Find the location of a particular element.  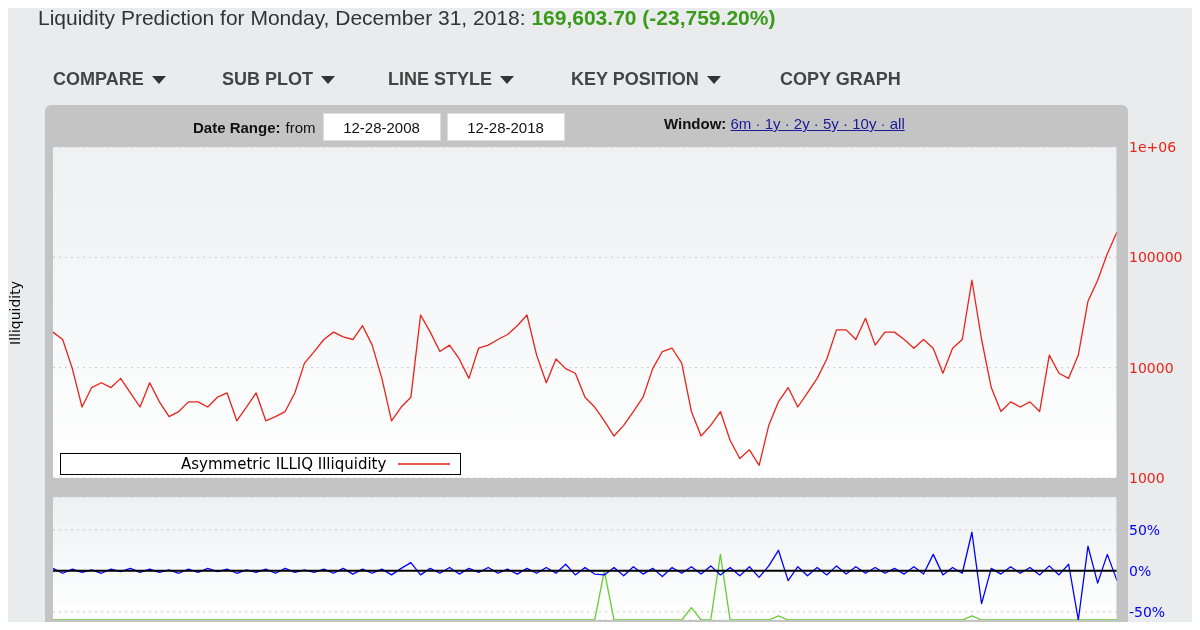

y-tick-label: -50% is located at coordinates (1147, 611).